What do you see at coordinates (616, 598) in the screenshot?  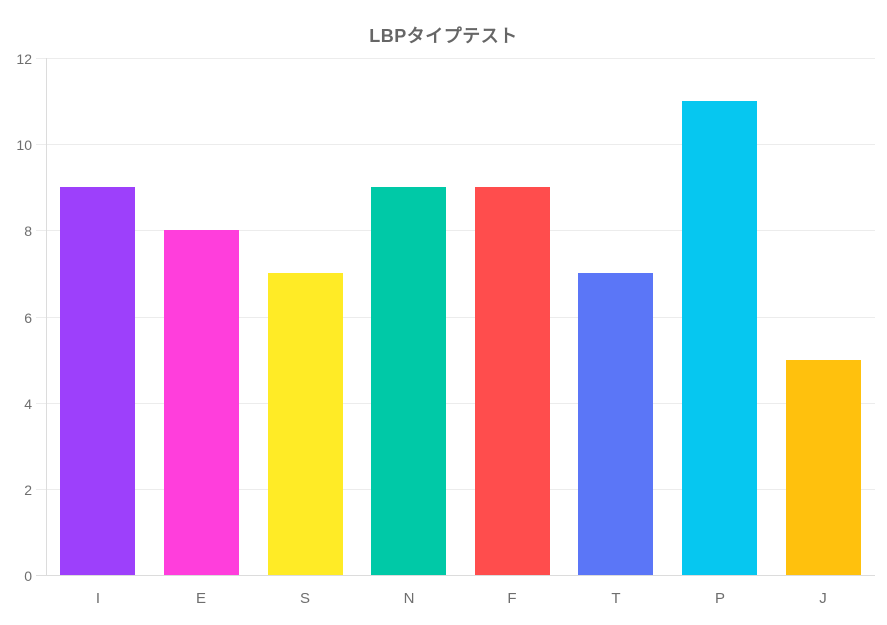 I see `x-tick-label: T` at bounding box center [616, 598].